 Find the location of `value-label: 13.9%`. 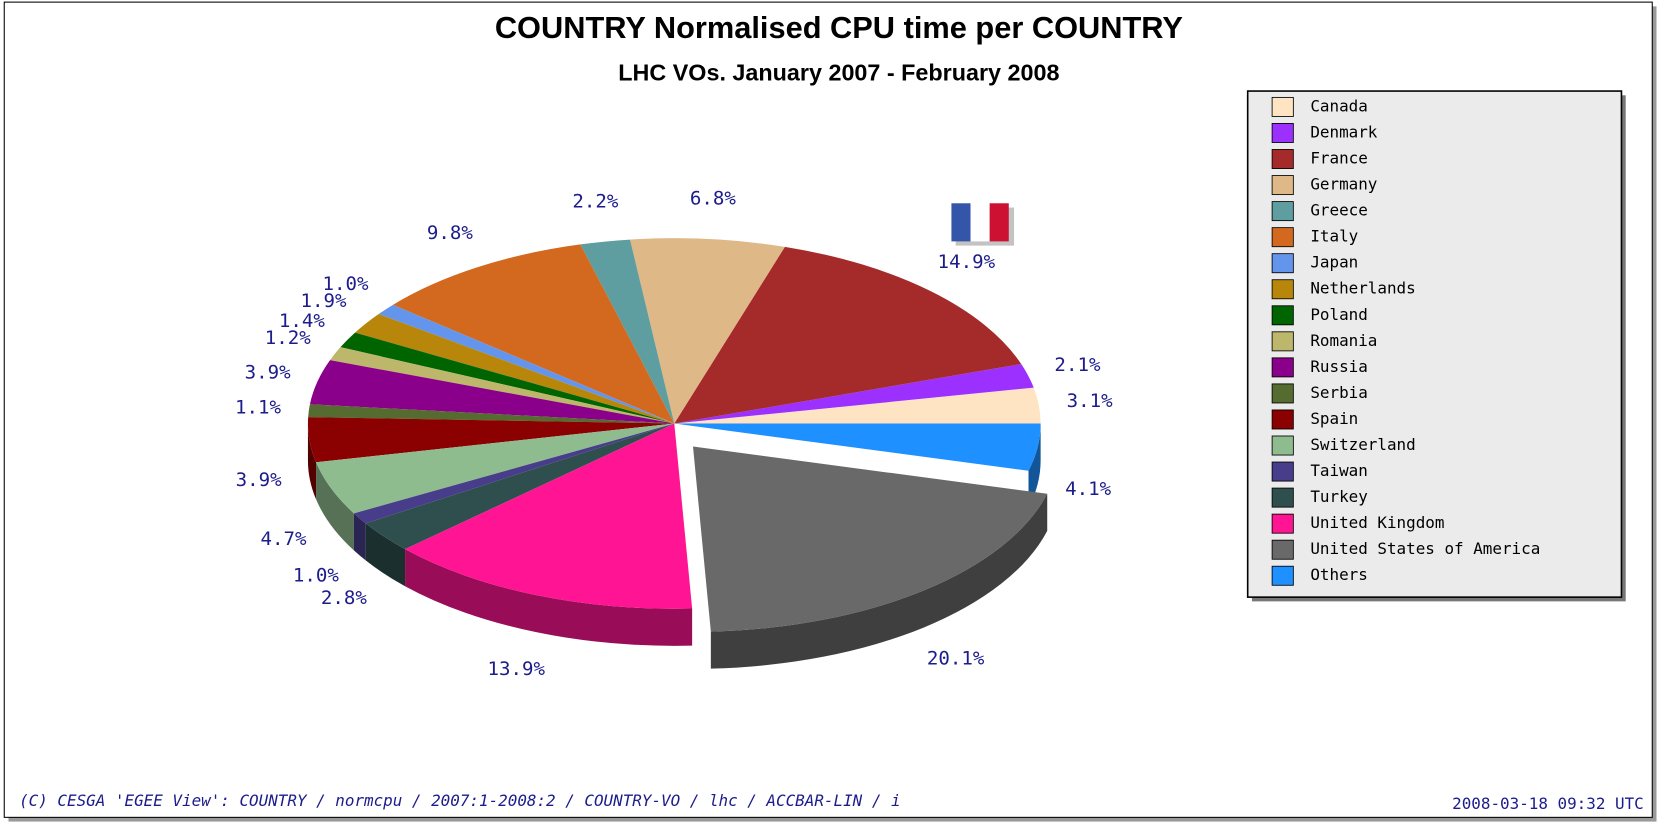

value-label: 13.9% is located at coordinates (516, 669).